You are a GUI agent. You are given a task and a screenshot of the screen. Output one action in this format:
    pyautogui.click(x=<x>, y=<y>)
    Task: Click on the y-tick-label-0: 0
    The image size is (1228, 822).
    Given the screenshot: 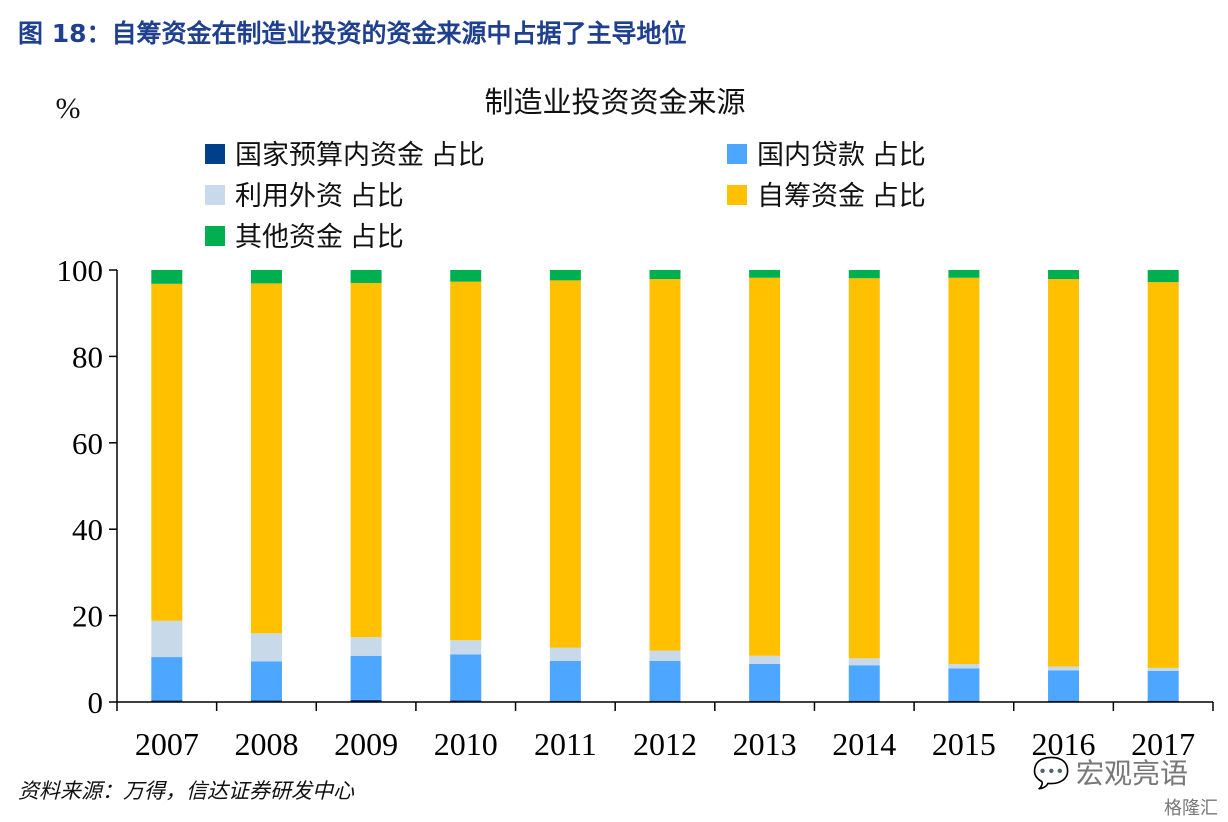 What is the action you would take?
    pyautogui.click(x=96, y=702)
    